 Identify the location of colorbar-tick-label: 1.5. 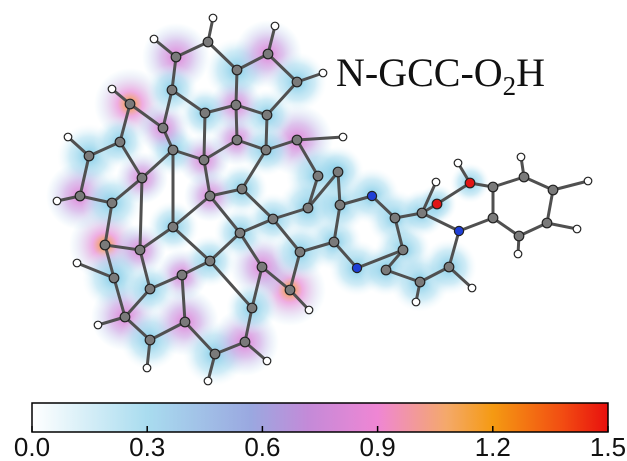
(608, 446).